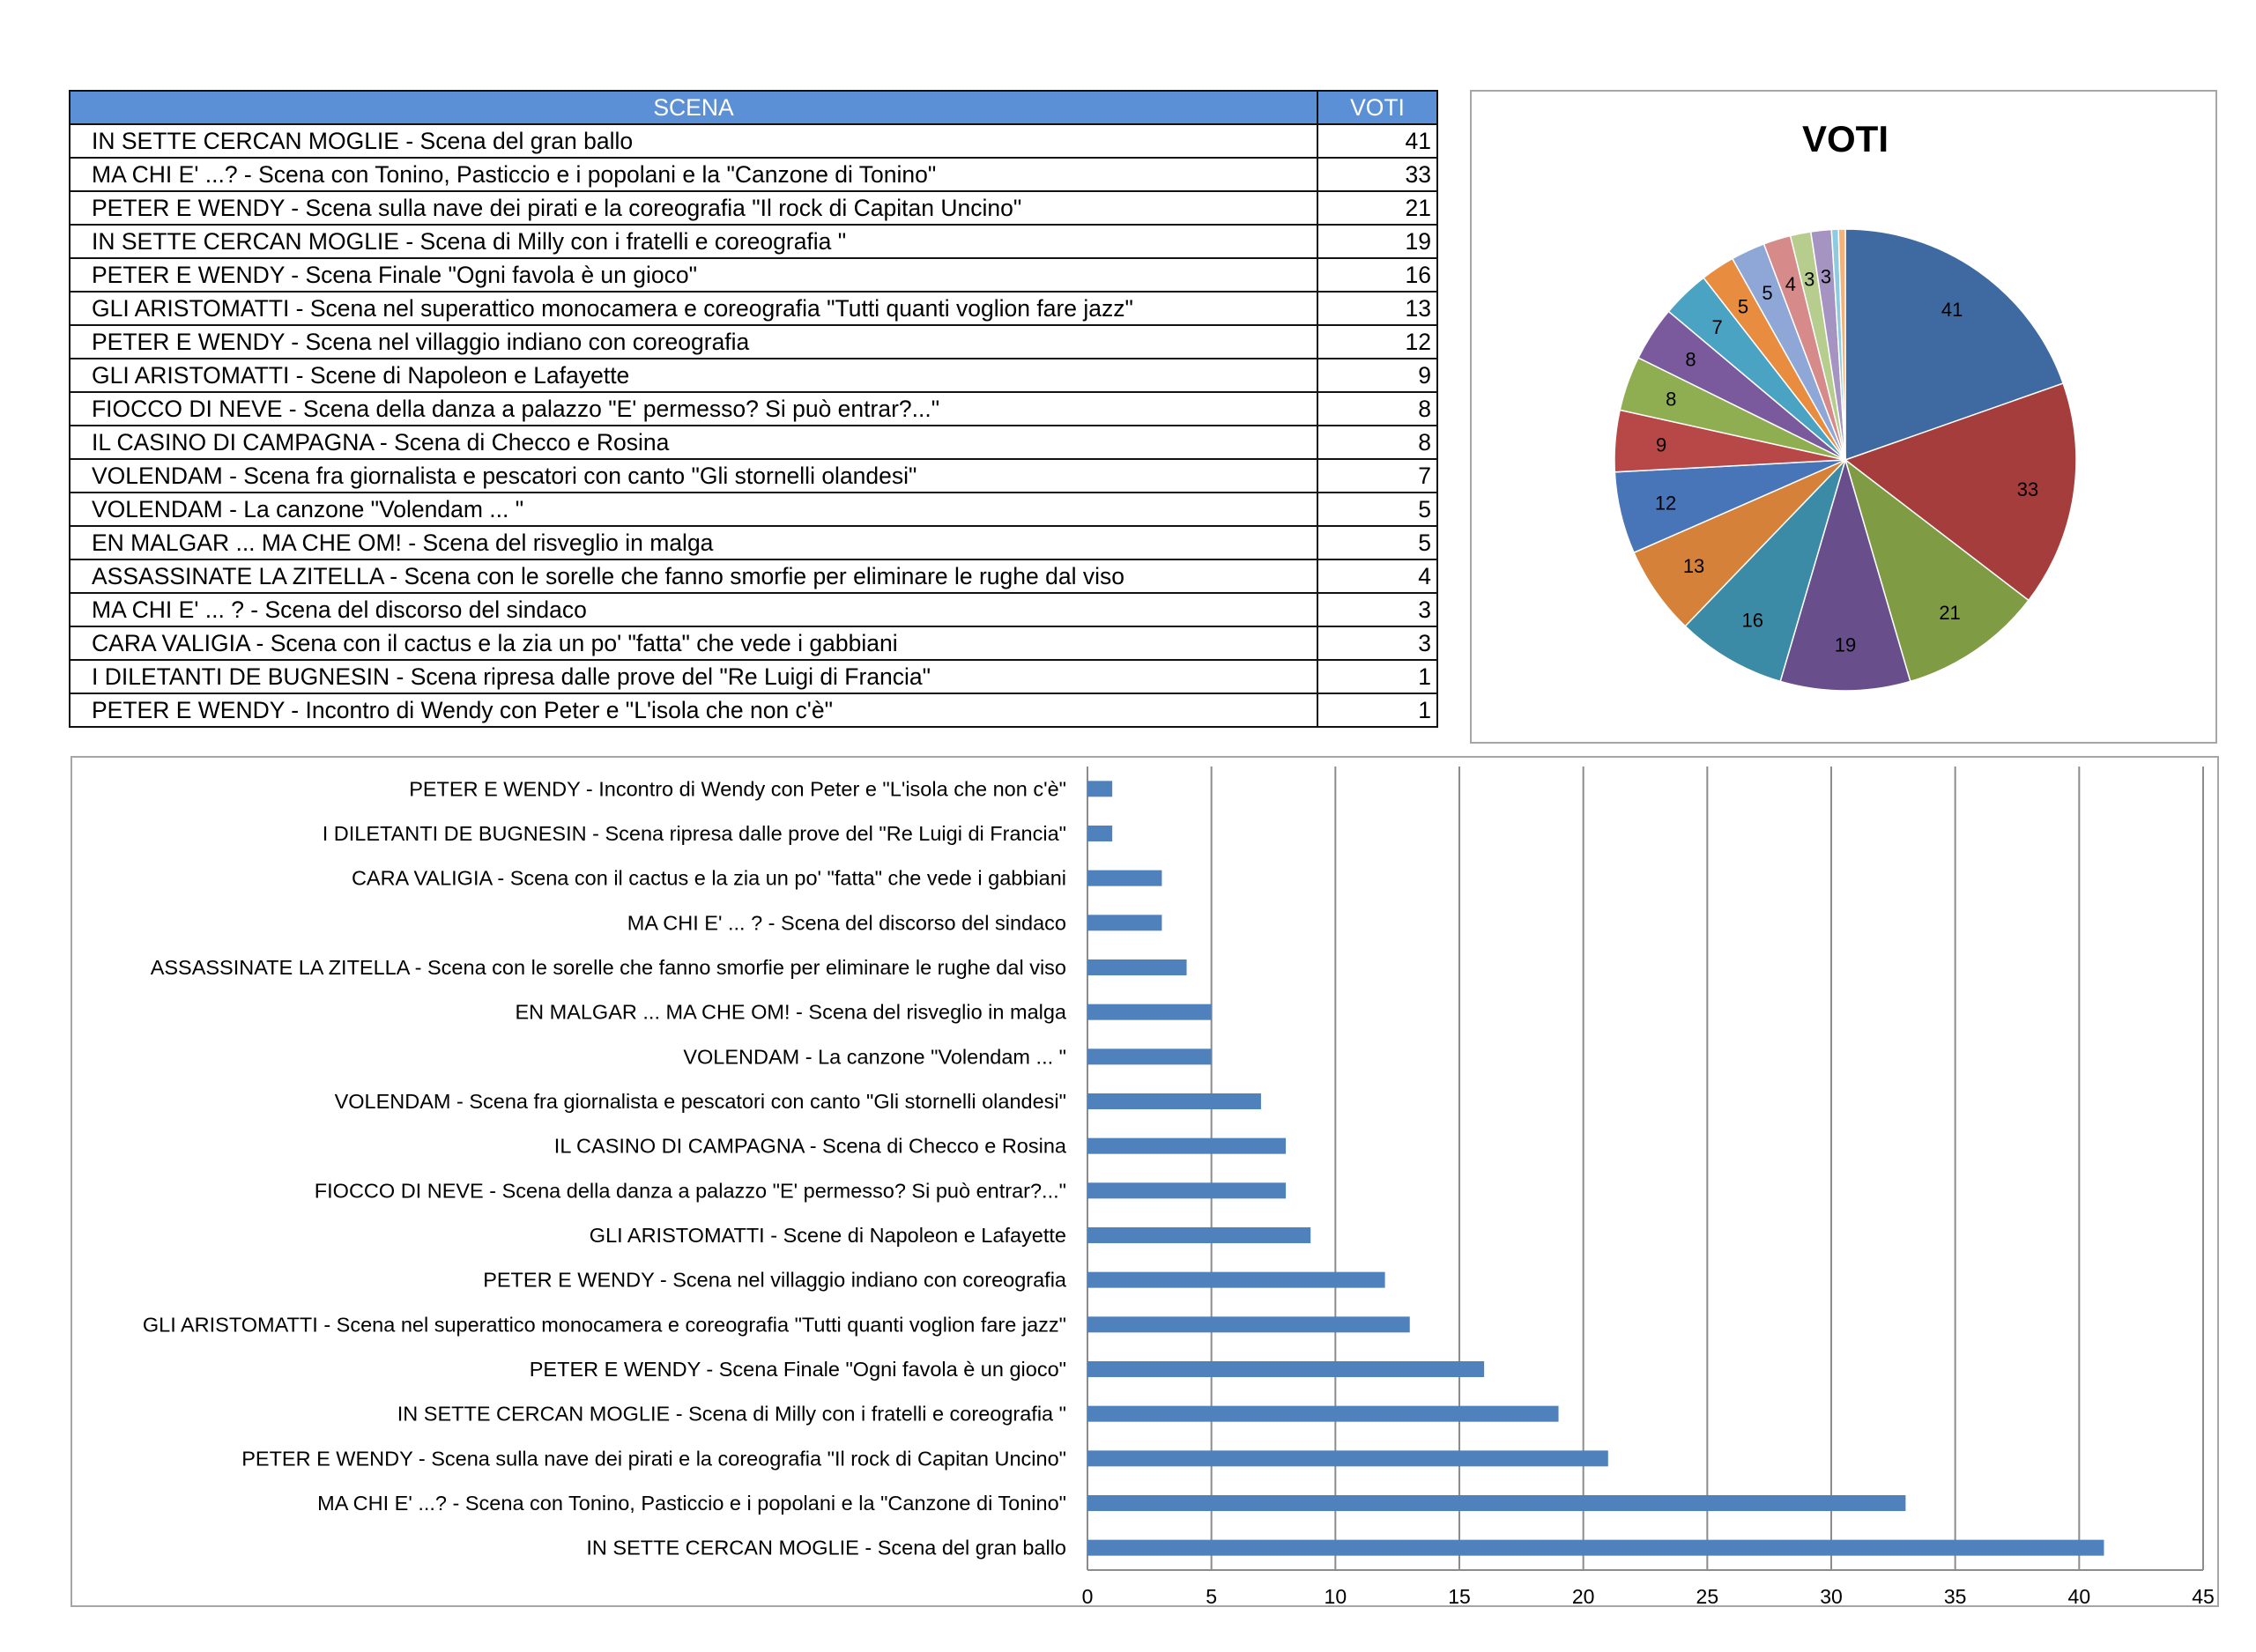 The height and width of the screenshot is (1652, 2256). What do you see at coordinates (1377, 442) in the screenshot?
I see `votes-cell: 8` at bounding box center [1377, 442].